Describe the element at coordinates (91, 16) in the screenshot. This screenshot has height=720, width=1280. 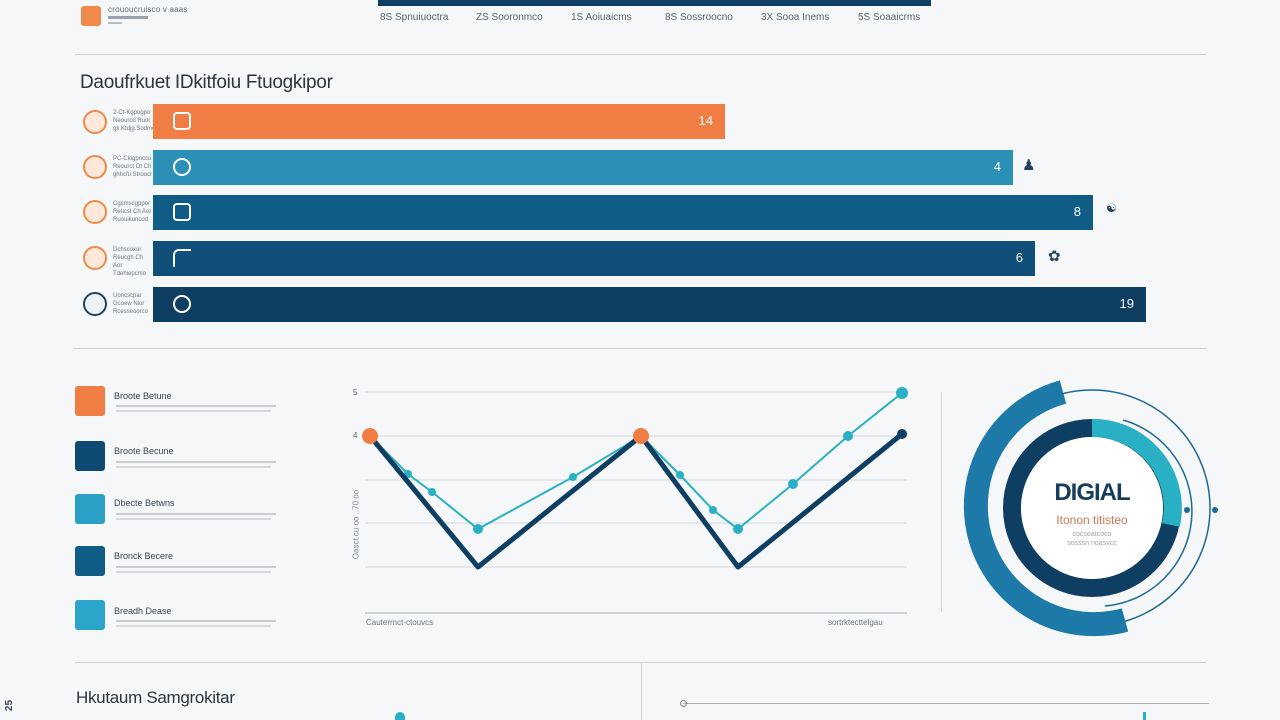
I see `logo-icon` at that location.